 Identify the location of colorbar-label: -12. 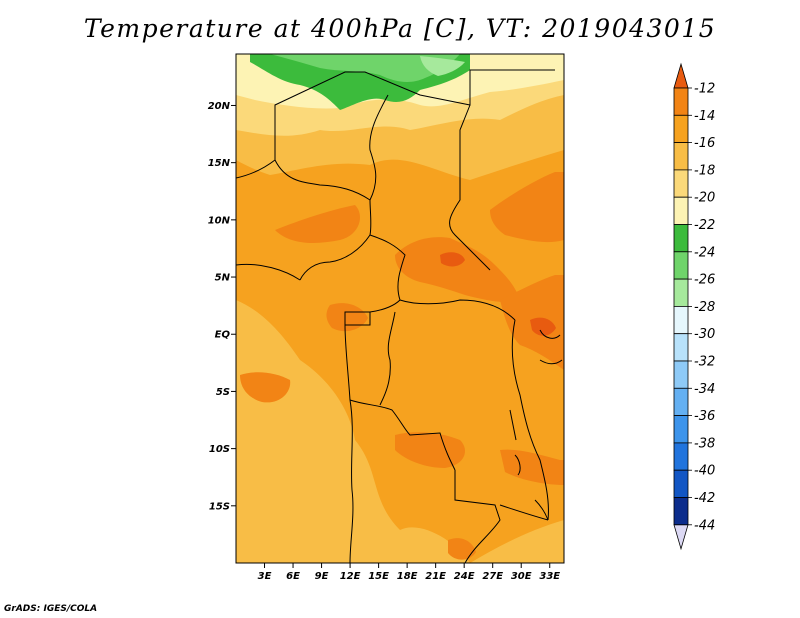
(704, 89).